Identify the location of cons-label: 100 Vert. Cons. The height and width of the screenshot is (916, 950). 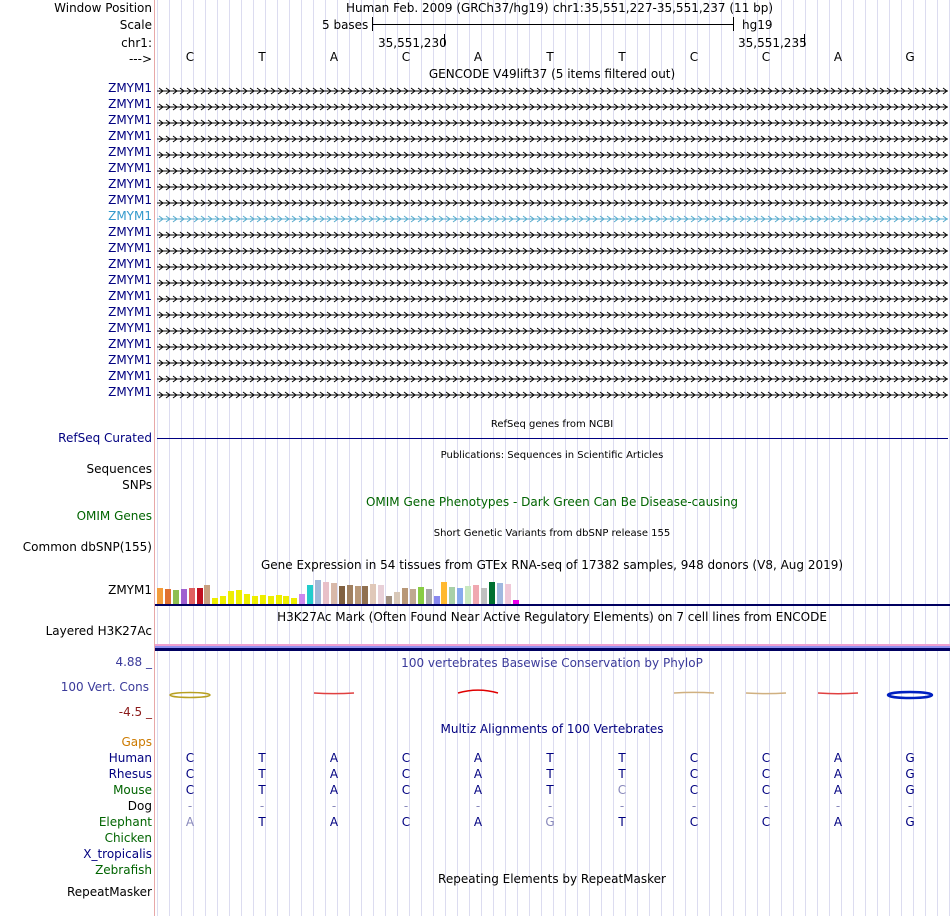
(104, 687).